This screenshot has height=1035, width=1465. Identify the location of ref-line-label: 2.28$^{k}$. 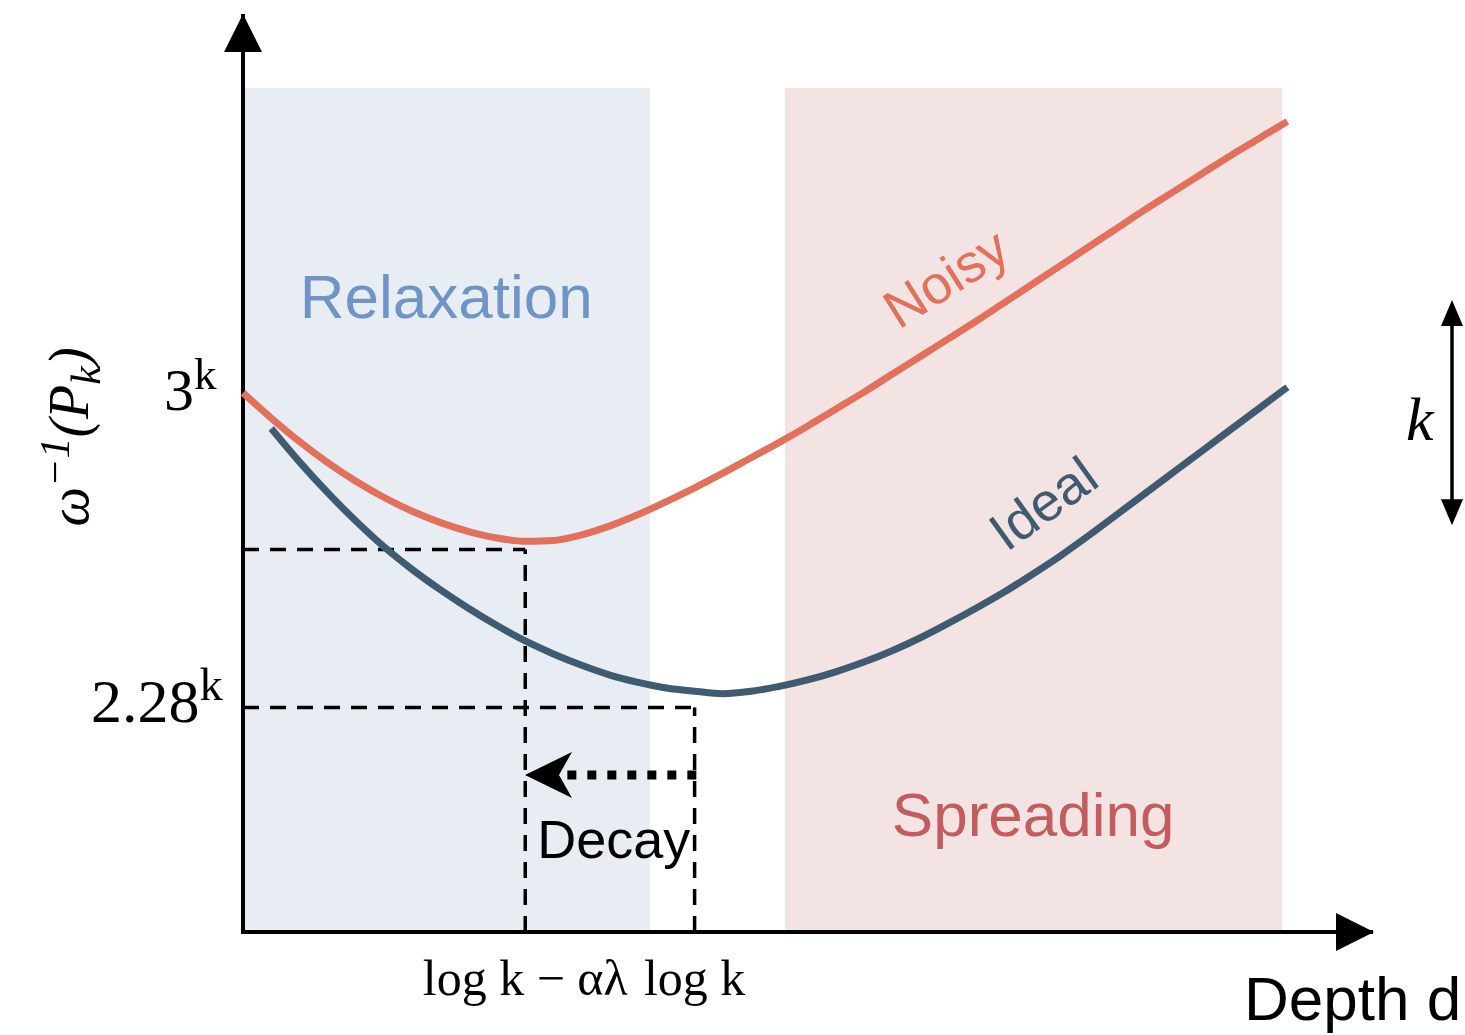
(157, 697).